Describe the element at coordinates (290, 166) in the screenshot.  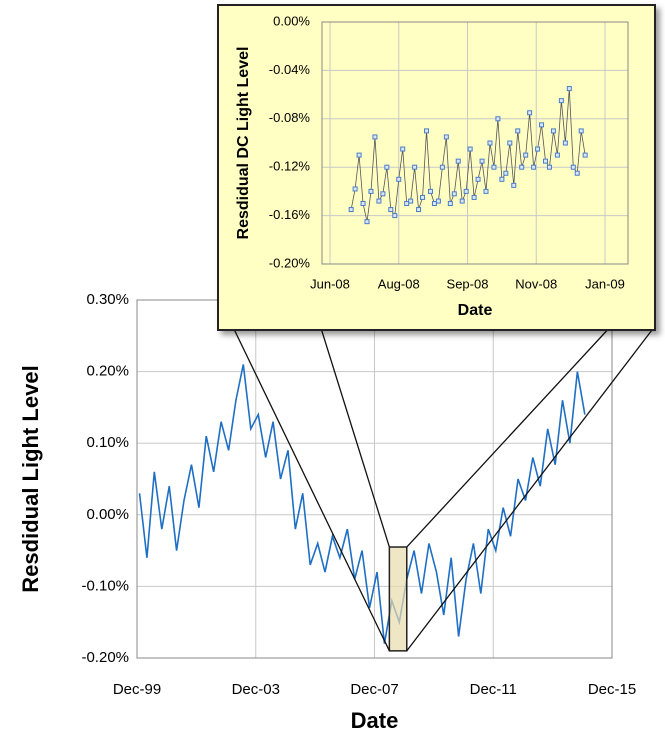
I see `y-tick-label: -0.12%` at that location.